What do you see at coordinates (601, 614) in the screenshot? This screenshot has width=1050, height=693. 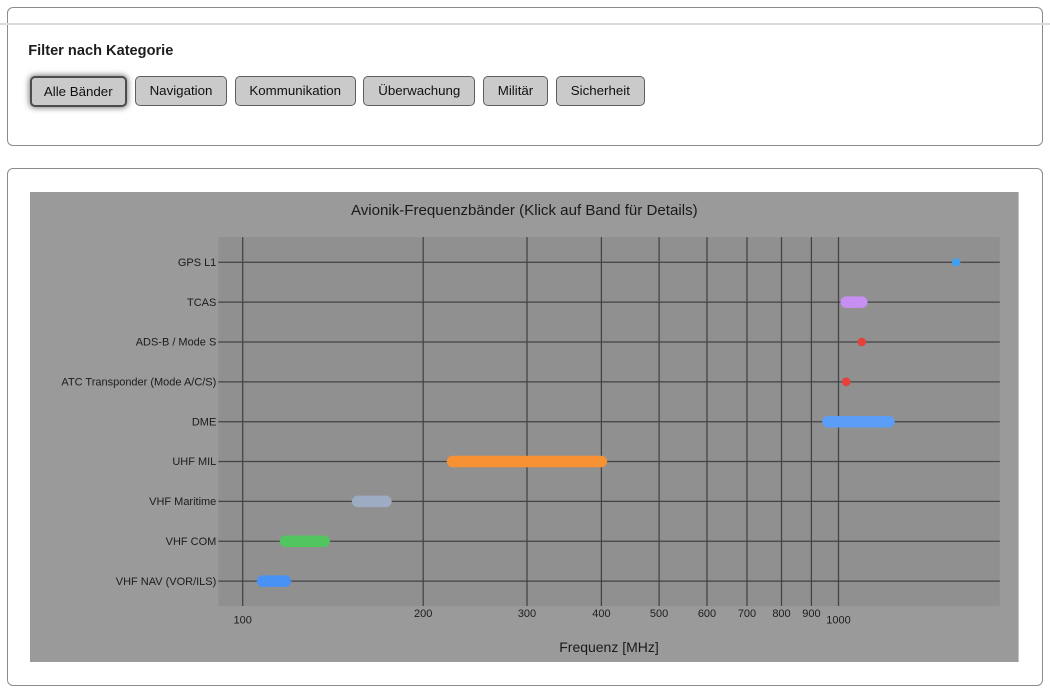 I see `svg-text: 400` at bounding box center [601, 614].